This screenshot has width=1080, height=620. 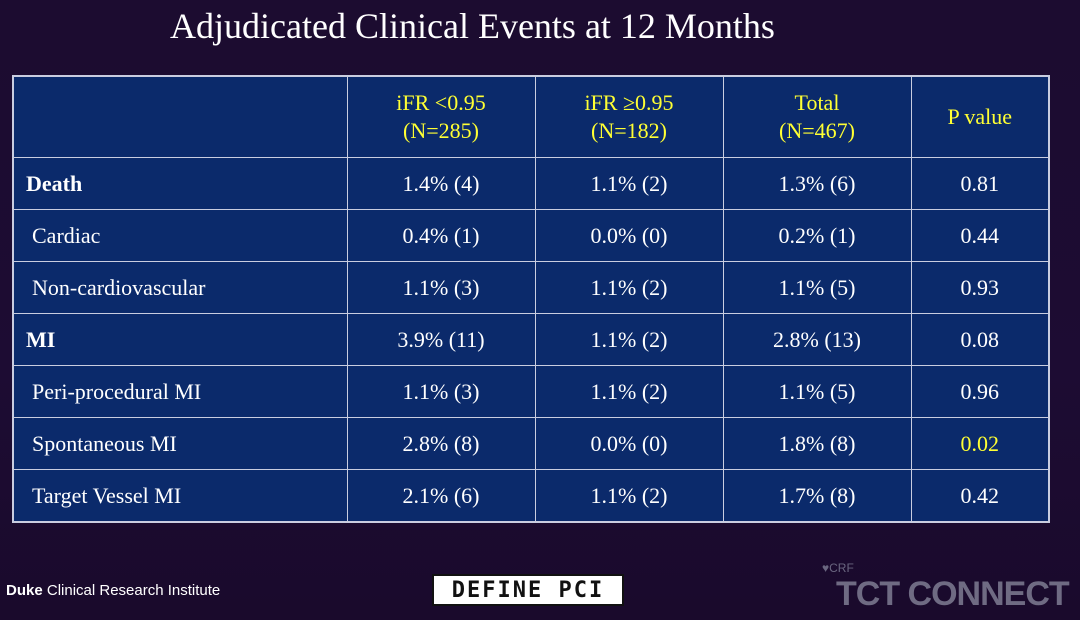 What do you see at coordinates (826, 568) in the screenshot?
I see `heart-icon: ♥` at bounding box center [826, 568].